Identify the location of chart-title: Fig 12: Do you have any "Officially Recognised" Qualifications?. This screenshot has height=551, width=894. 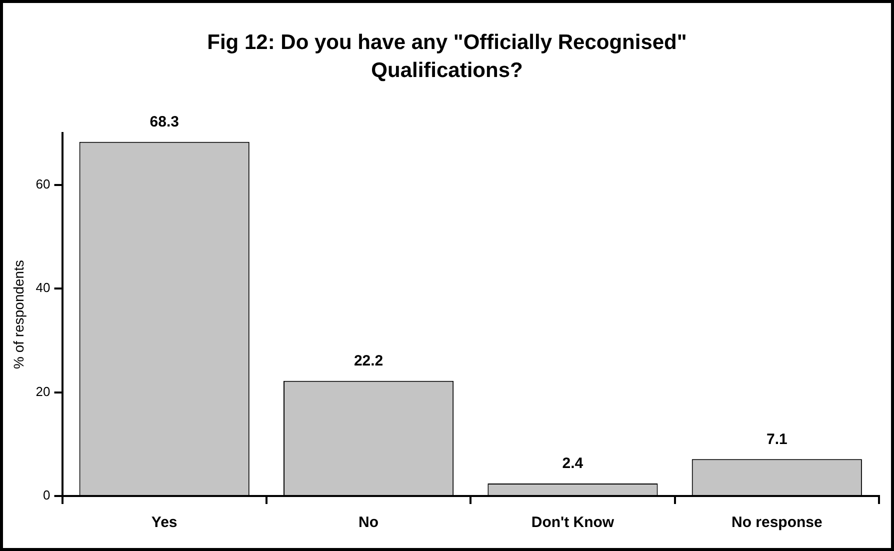
(447, 57).